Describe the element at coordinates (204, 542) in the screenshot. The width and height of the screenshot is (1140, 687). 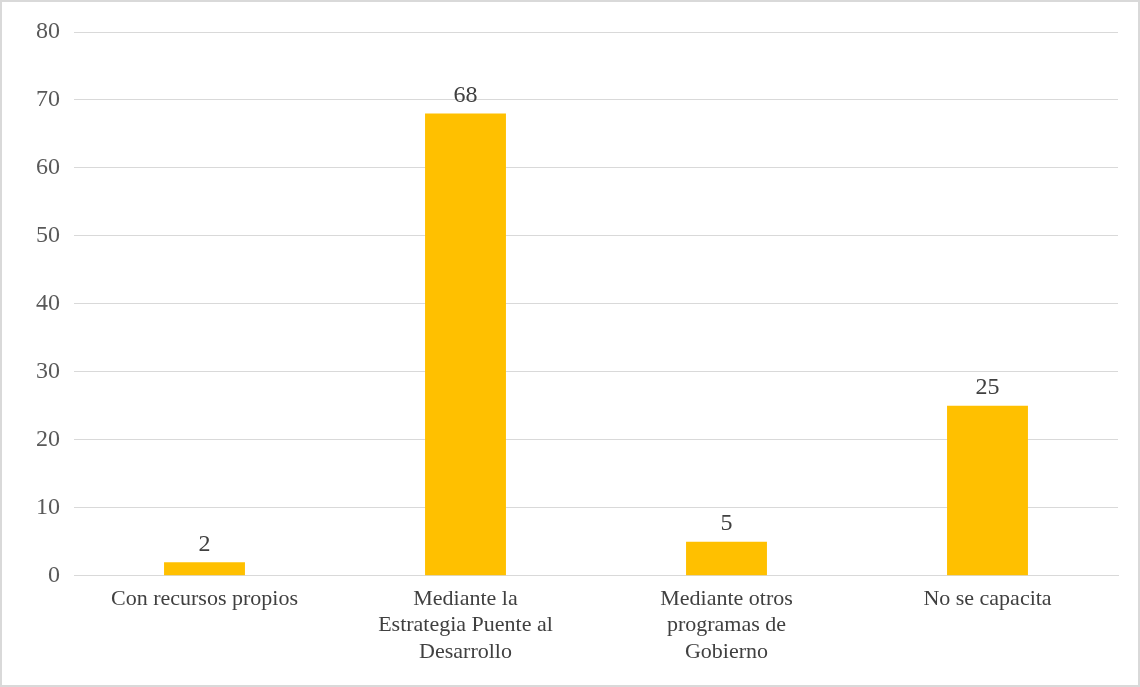
I see `data-label: 2` at that location.